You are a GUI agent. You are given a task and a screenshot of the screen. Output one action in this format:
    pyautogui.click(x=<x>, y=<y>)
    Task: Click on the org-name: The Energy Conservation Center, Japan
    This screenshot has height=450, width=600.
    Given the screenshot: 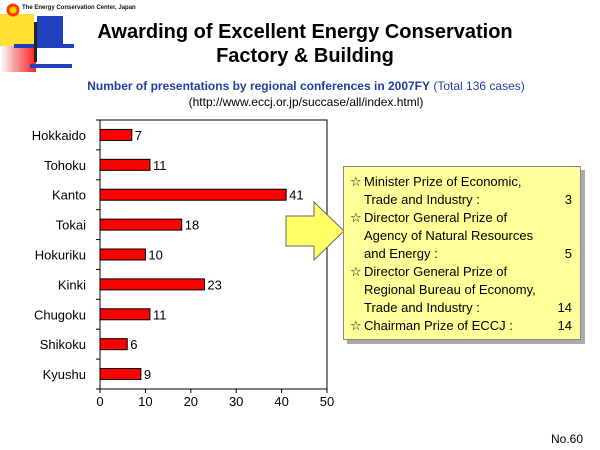 What is the action you would take?
    pyautogui.click(x=79, y=8)
    